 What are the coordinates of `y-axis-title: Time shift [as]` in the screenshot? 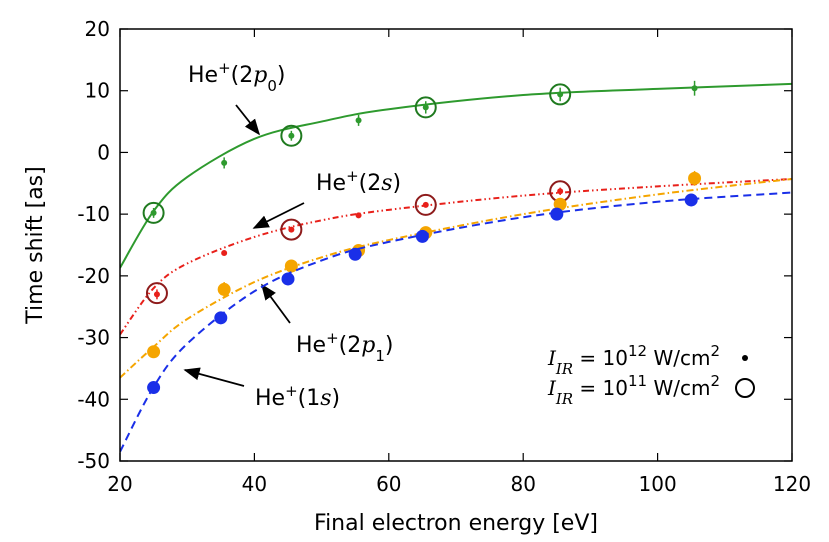 It's located at (35, 245).